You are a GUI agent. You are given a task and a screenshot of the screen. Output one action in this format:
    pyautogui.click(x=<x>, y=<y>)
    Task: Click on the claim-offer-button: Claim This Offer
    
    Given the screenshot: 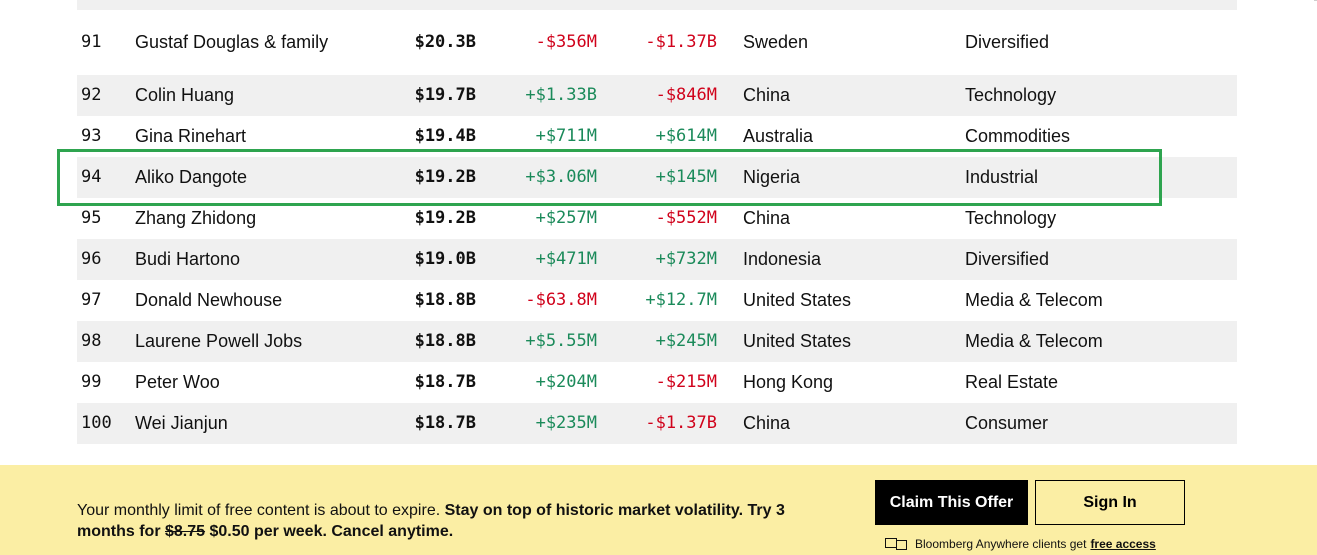 What is the action you would take?
    pyautogui.click(x=951, y=502)
    